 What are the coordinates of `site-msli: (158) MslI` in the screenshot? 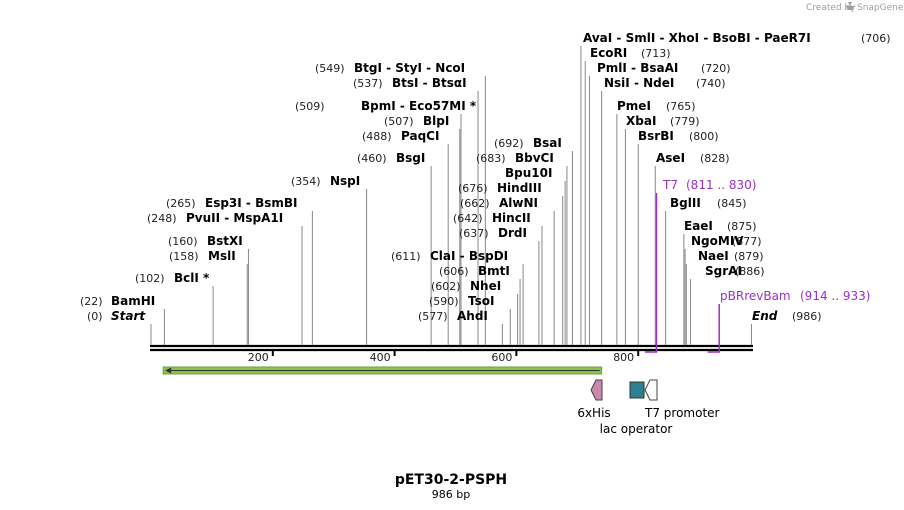 It's located at (208, 297).